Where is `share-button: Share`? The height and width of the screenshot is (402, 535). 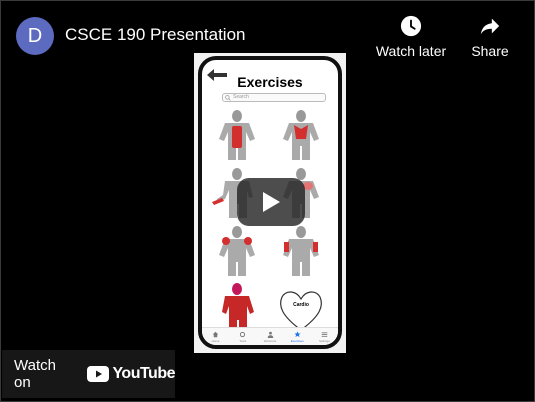 share-button: Share is located at coordinates (490, 38).